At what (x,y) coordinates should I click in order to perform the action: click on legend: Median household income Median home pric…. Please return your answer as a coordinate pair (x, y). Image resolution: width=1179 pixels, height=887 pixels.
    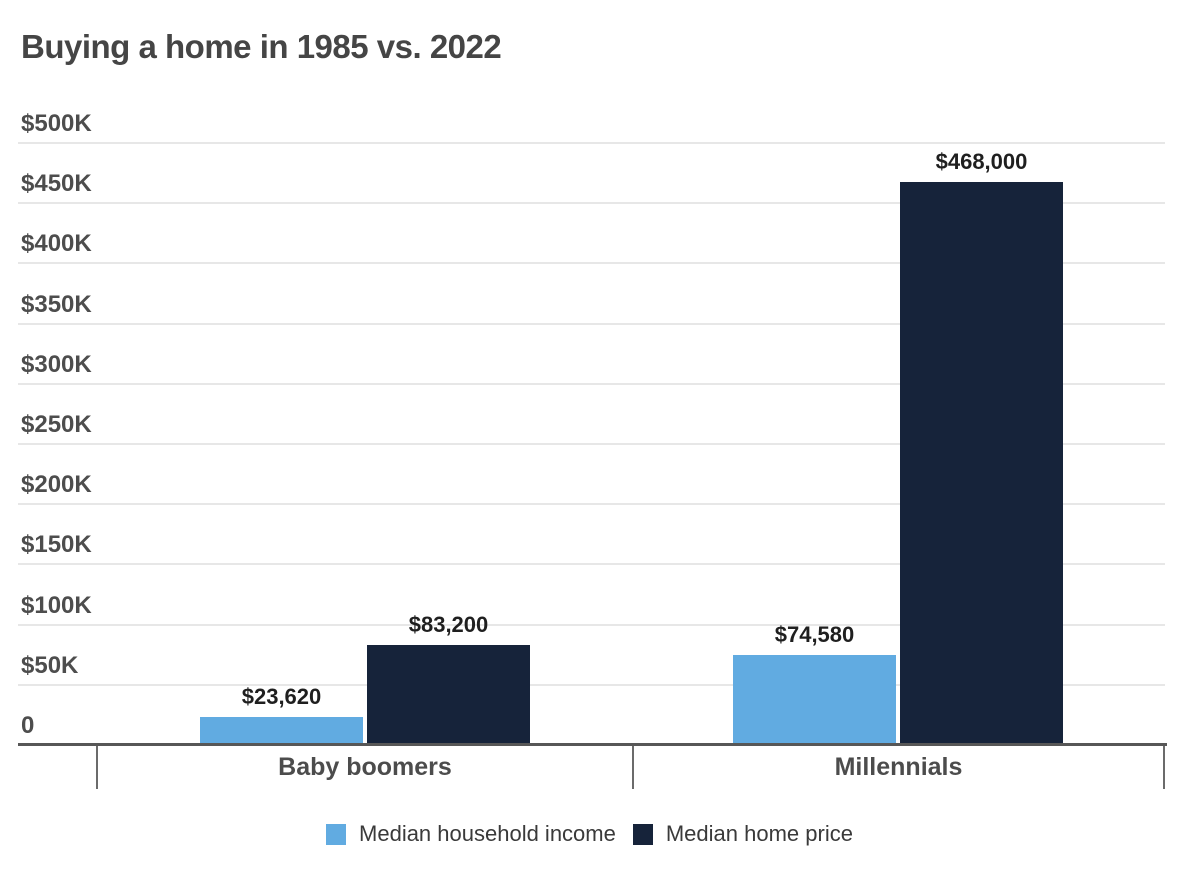
    Looking at the image, I should click on (589, 834).